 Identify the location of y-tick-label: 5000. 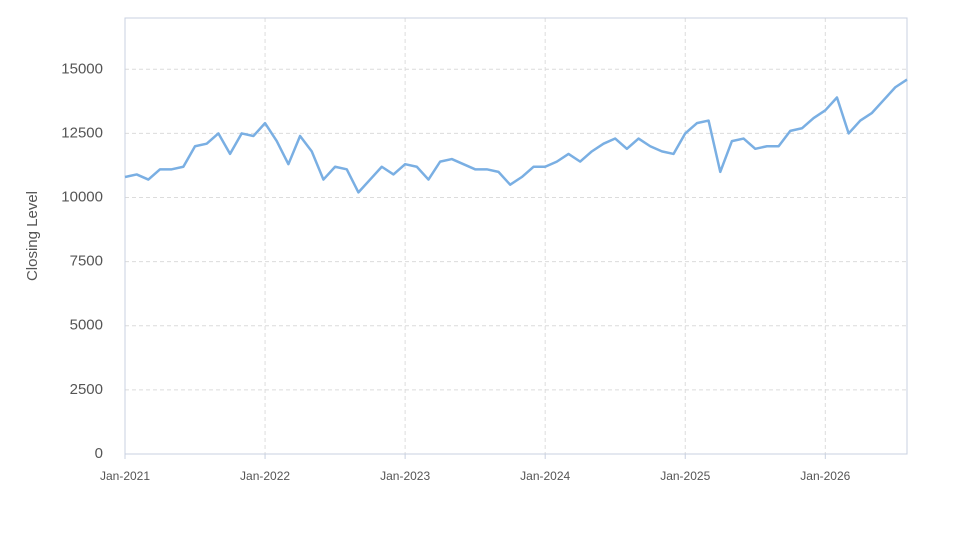
(86, 325).